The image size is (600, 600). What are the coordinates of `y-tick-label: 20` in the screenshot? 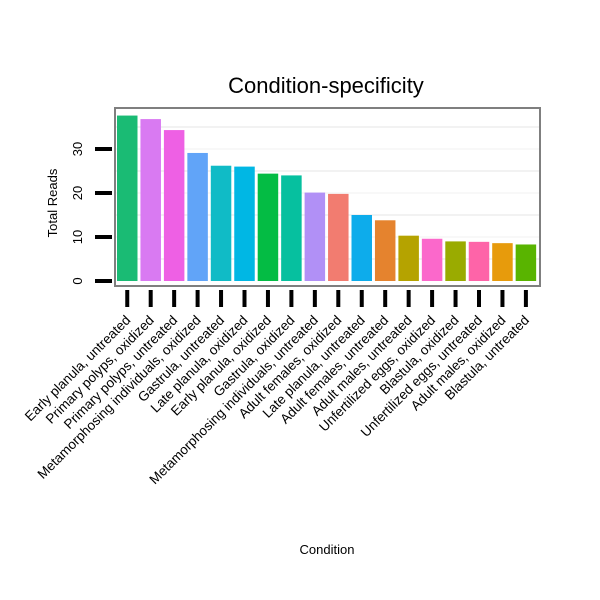 It's located at (77, 193).